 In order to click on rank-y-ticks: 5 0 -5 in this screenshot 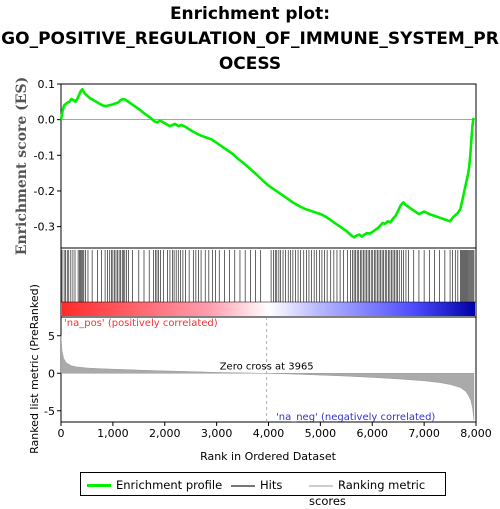, I will do `click(52, 374)`.